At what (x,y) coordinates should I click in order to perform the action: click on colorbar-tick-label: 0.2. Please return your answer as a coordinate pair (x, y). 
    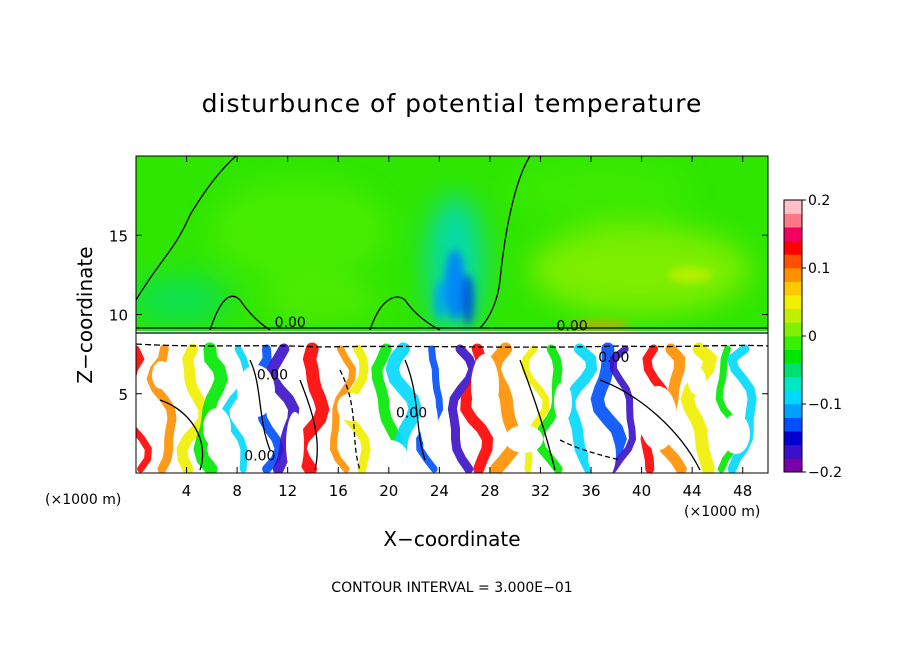
    Looking at the image, I should click on (819, 201).